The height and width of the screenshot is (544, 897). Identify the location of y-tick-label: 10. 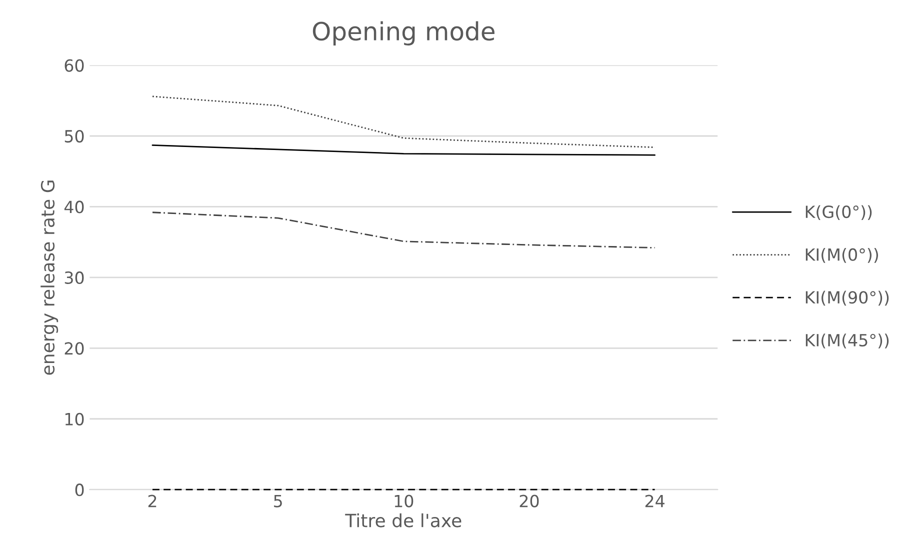
(74, 419).